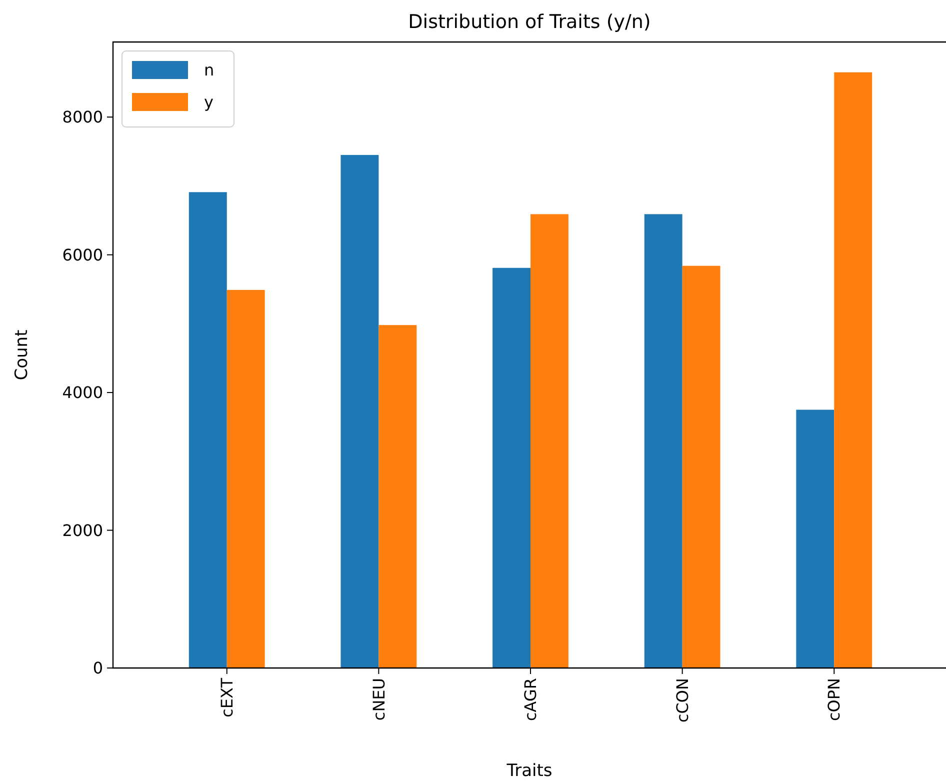  What do you see at coordinates (529, 771) in the screenshot?
I see `x-axis-title: Traits` at bounding box center [529, 771].